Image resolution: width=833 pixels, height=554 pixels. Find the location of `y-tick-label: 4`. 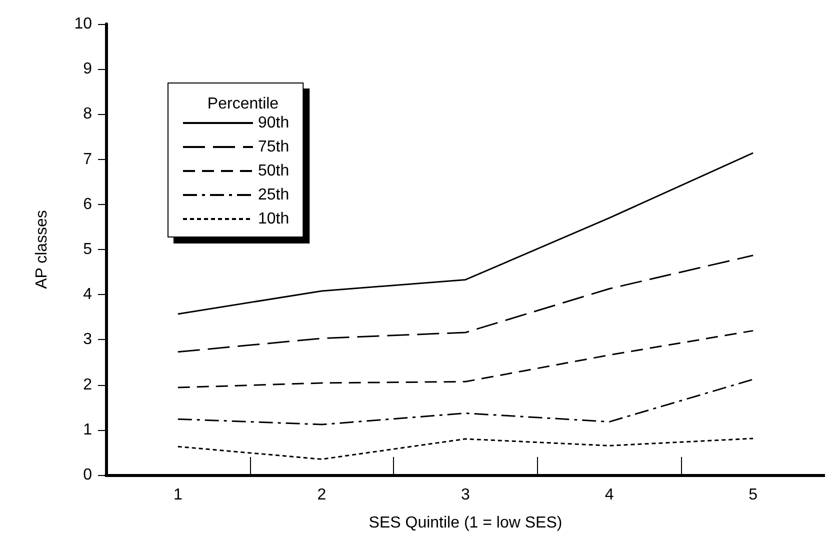

y-tick-label: 4 is located at coordinates (87, 295).